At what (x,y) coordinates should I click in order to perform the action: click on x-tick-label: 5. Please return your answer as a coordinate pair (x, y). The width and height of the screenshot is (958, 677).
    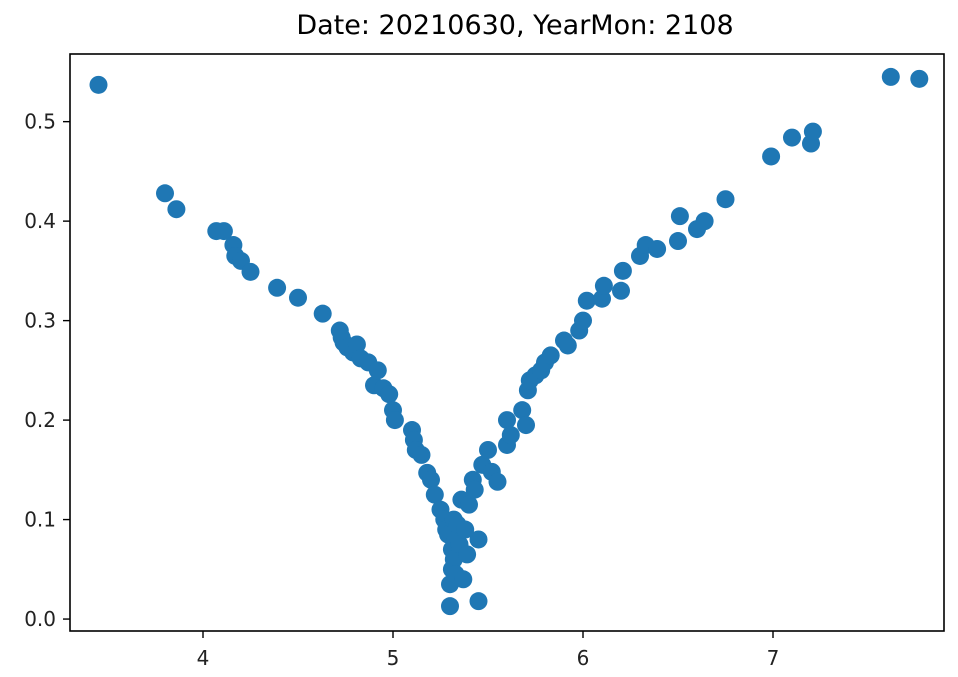
    Looking at the image, I should click on (393, 658).